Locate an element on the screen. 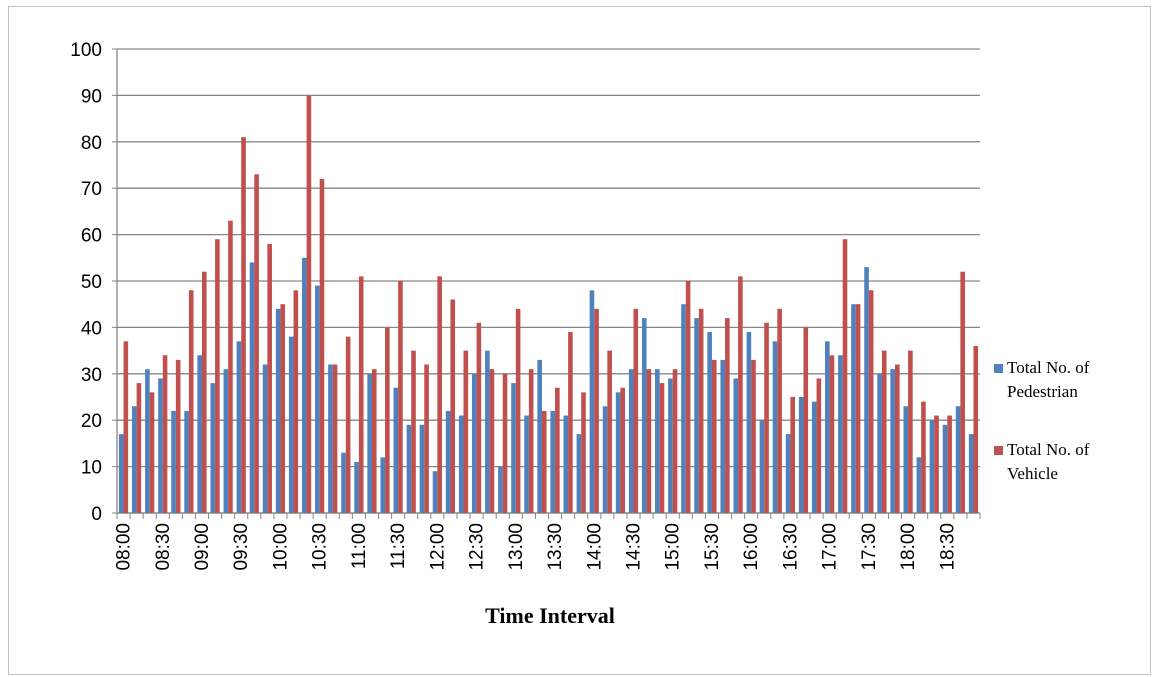 The image size is (1153, 677). legend-swatch is located at coordinates (998, 368).